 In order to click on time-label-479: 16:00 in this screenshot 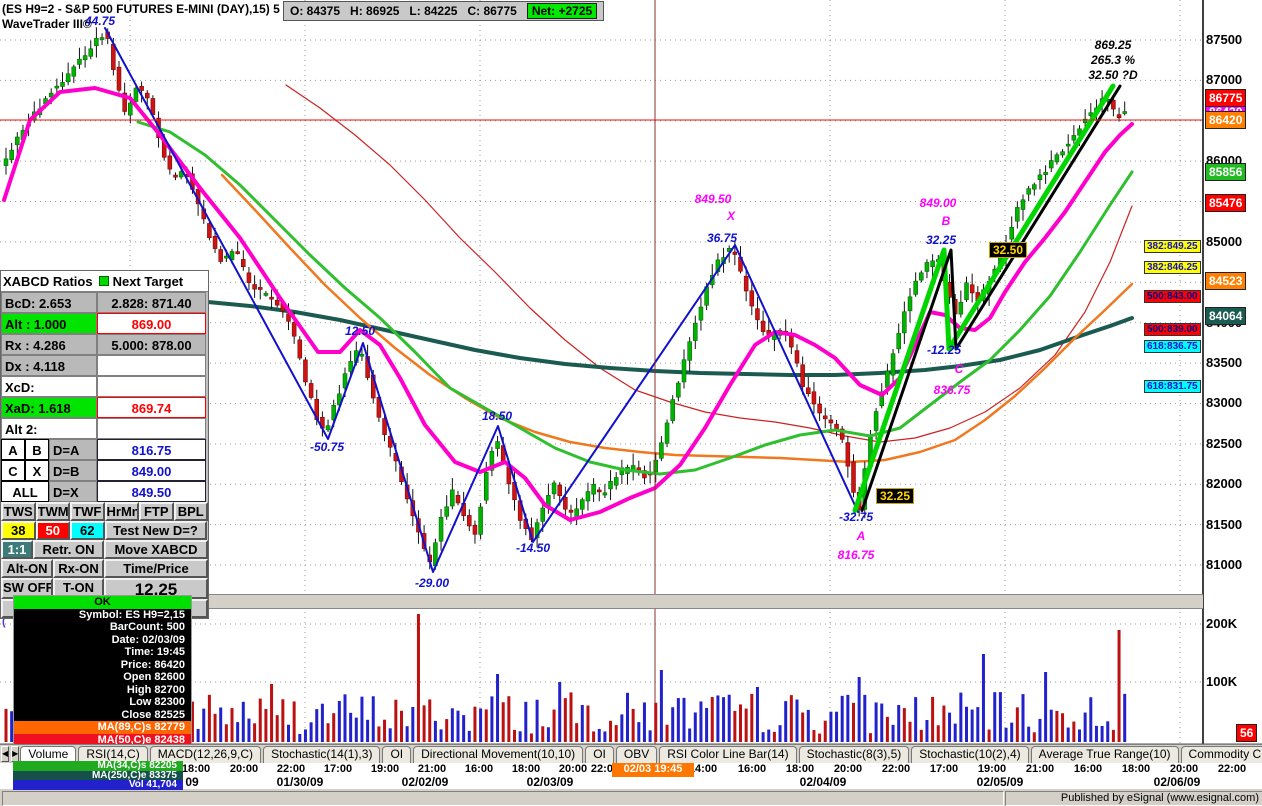, I will do `click(479, 769)`.